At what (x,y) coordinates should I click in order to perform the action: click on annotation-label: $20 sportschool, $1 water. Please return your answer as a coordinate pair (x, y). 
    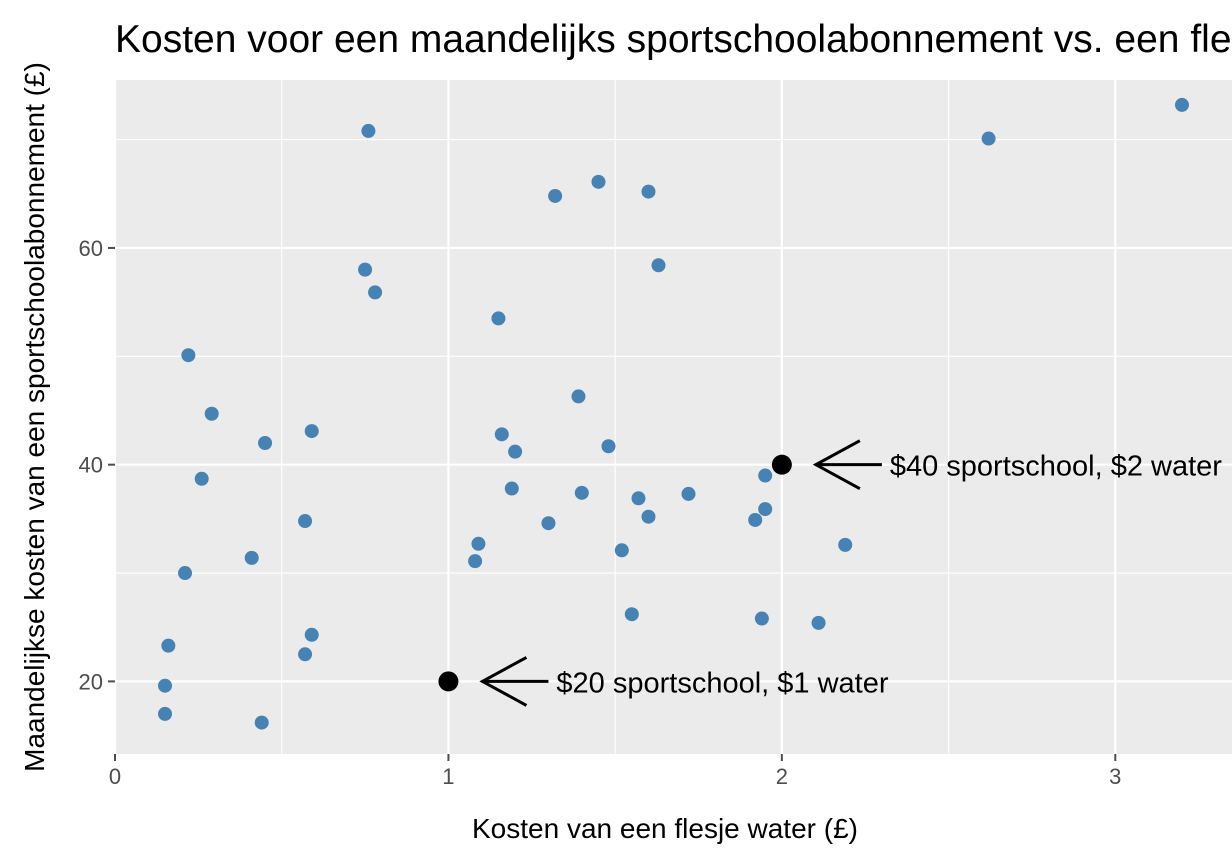
    Looking at the image, I should click on (722, 683).